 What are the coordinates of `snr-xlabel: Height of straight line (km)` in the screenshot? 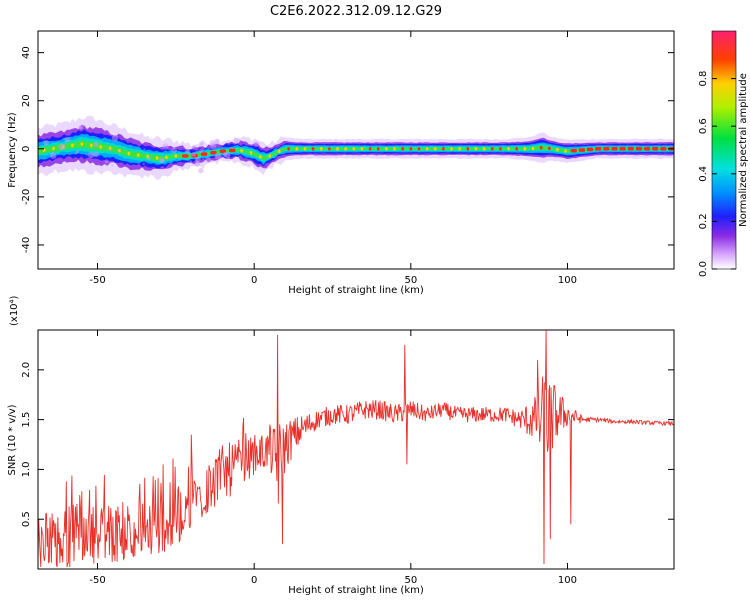 It's located at (356, 590).